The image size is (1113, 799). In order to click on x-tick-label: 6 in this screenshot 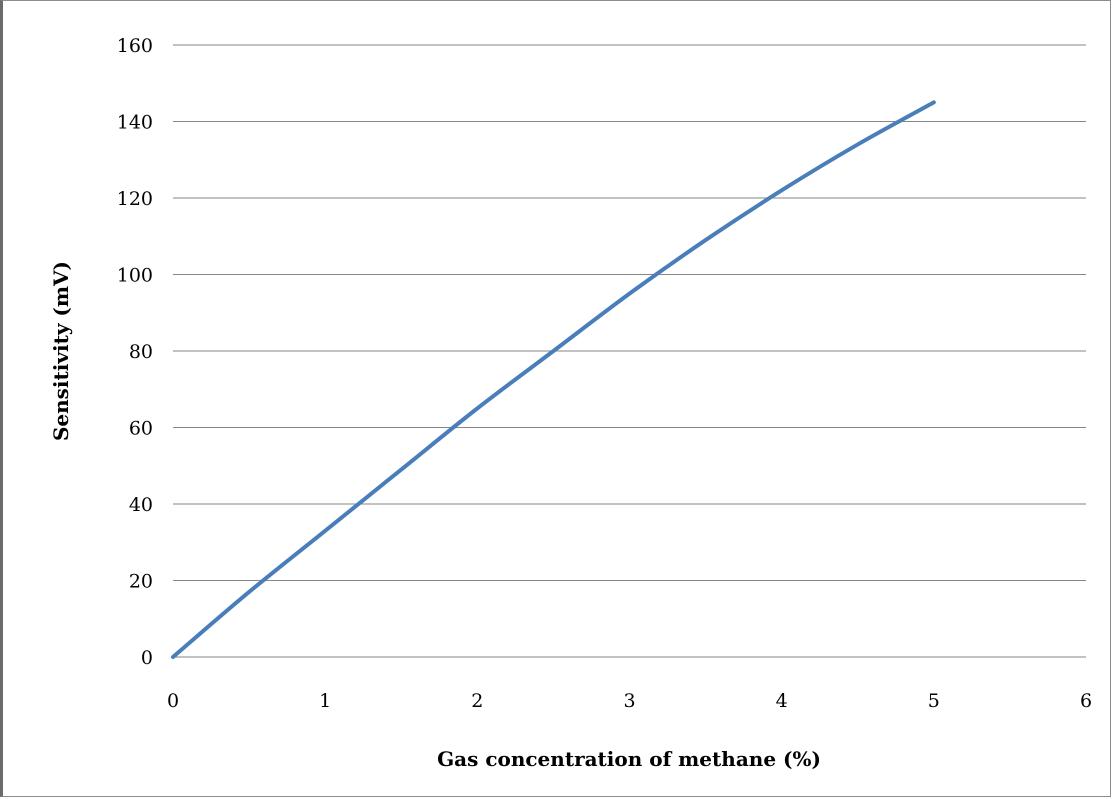, I will do `click(1086, 701)`.